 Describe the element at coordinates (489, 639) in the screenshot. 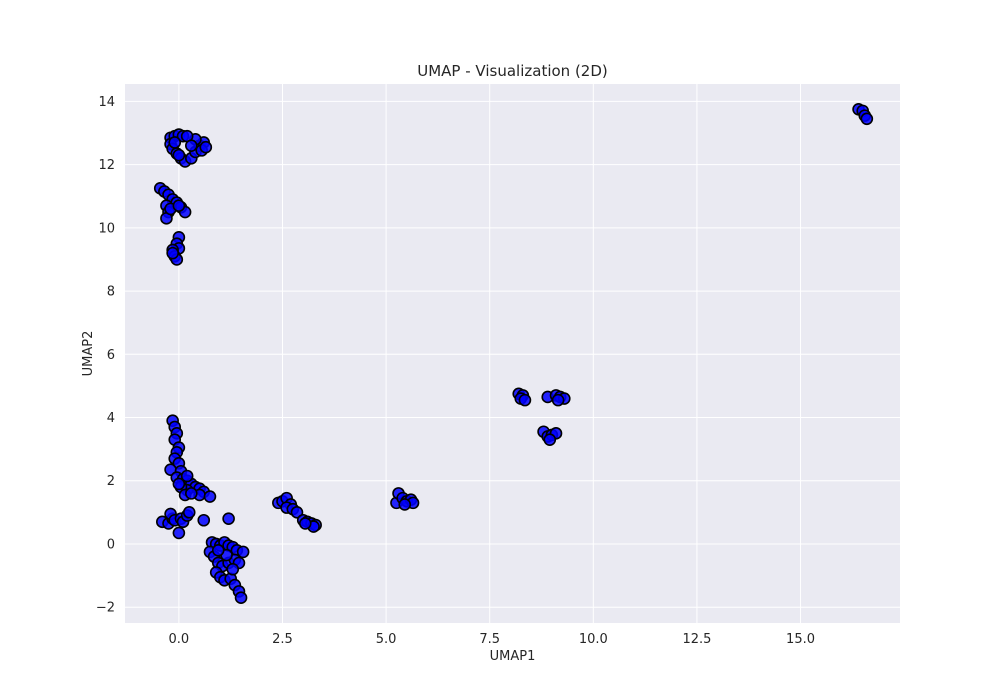

I see `x-tick-label: 7.5` at that location.